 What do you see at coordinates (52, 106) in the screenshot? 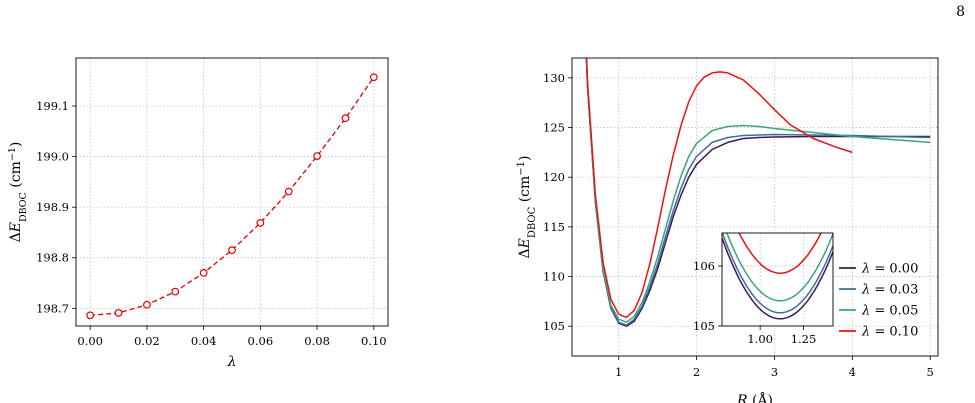
I see `y-tick-label: 199.1` at bounding box center [52, 106].